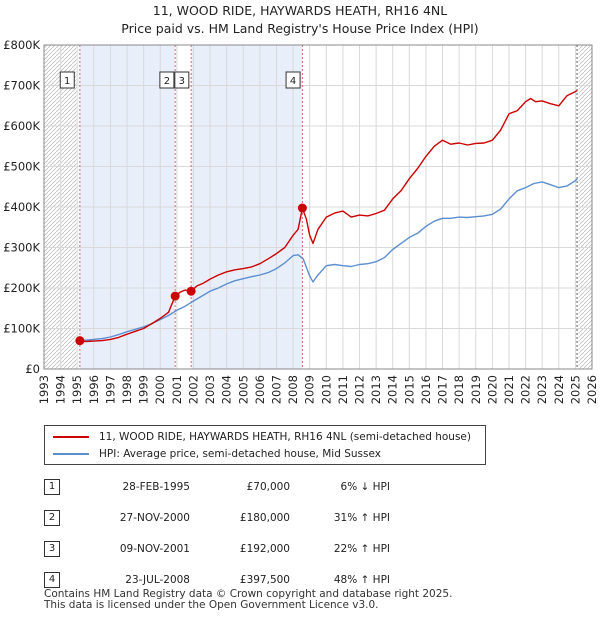  What do you see at coordinates (492, 389) in the screenshot?
I see `x-tick-label: 2020` at bounding box center [492, 389].